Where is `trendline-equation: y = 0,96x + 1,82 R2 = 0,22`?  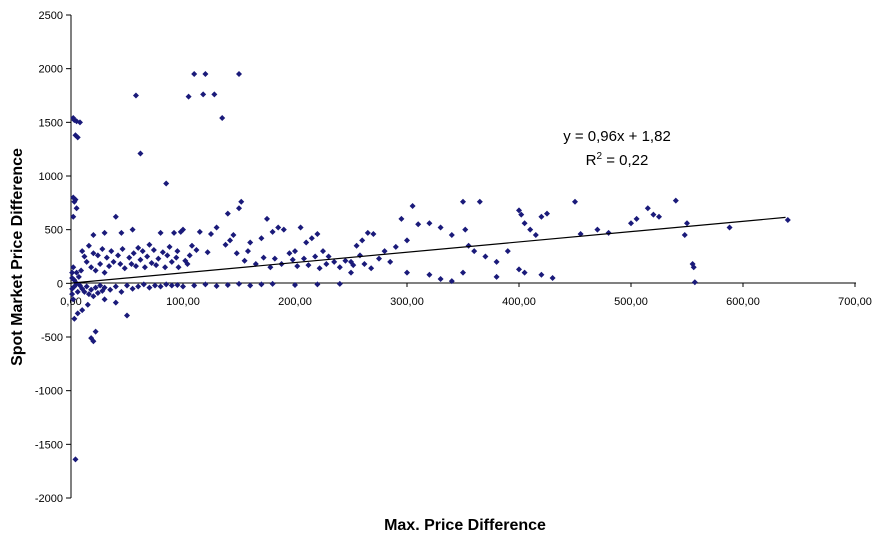
trendline-equation: y = 0,96x + 1,82 R2 = 0,22 is located at coordinates (617, 148).